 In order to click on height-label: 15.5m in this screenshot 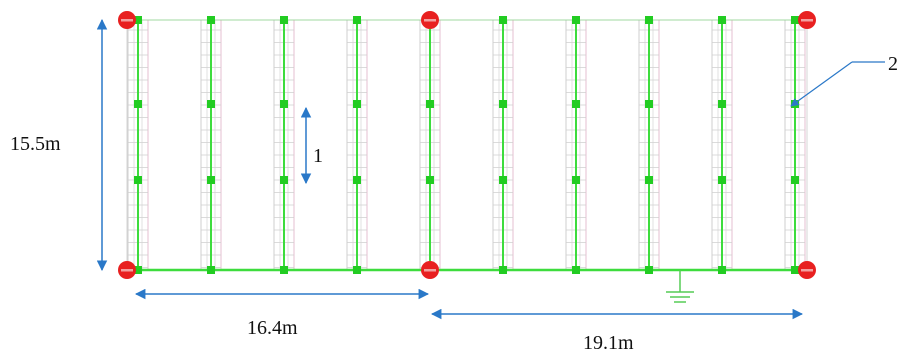, I will do `click(35, 144)`.